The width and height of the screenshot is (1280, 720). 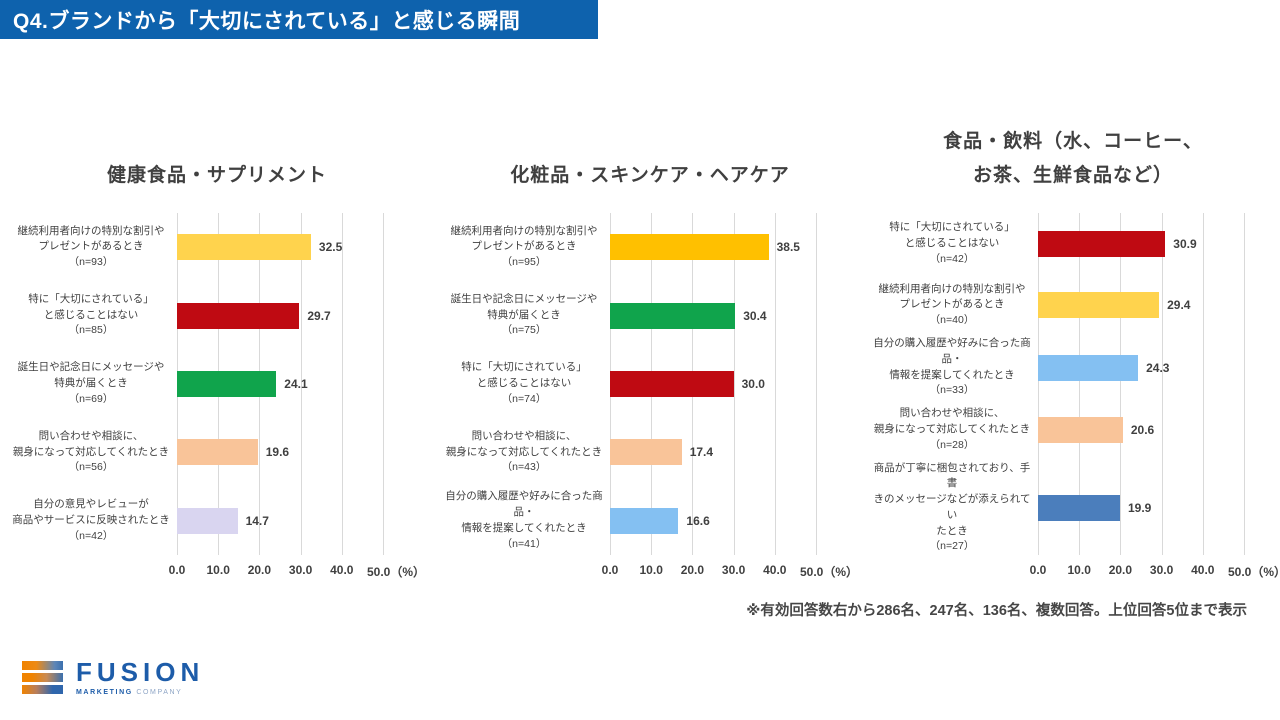 I want to click on bar-label-line: （n=42）, so click(x=952, y=258).